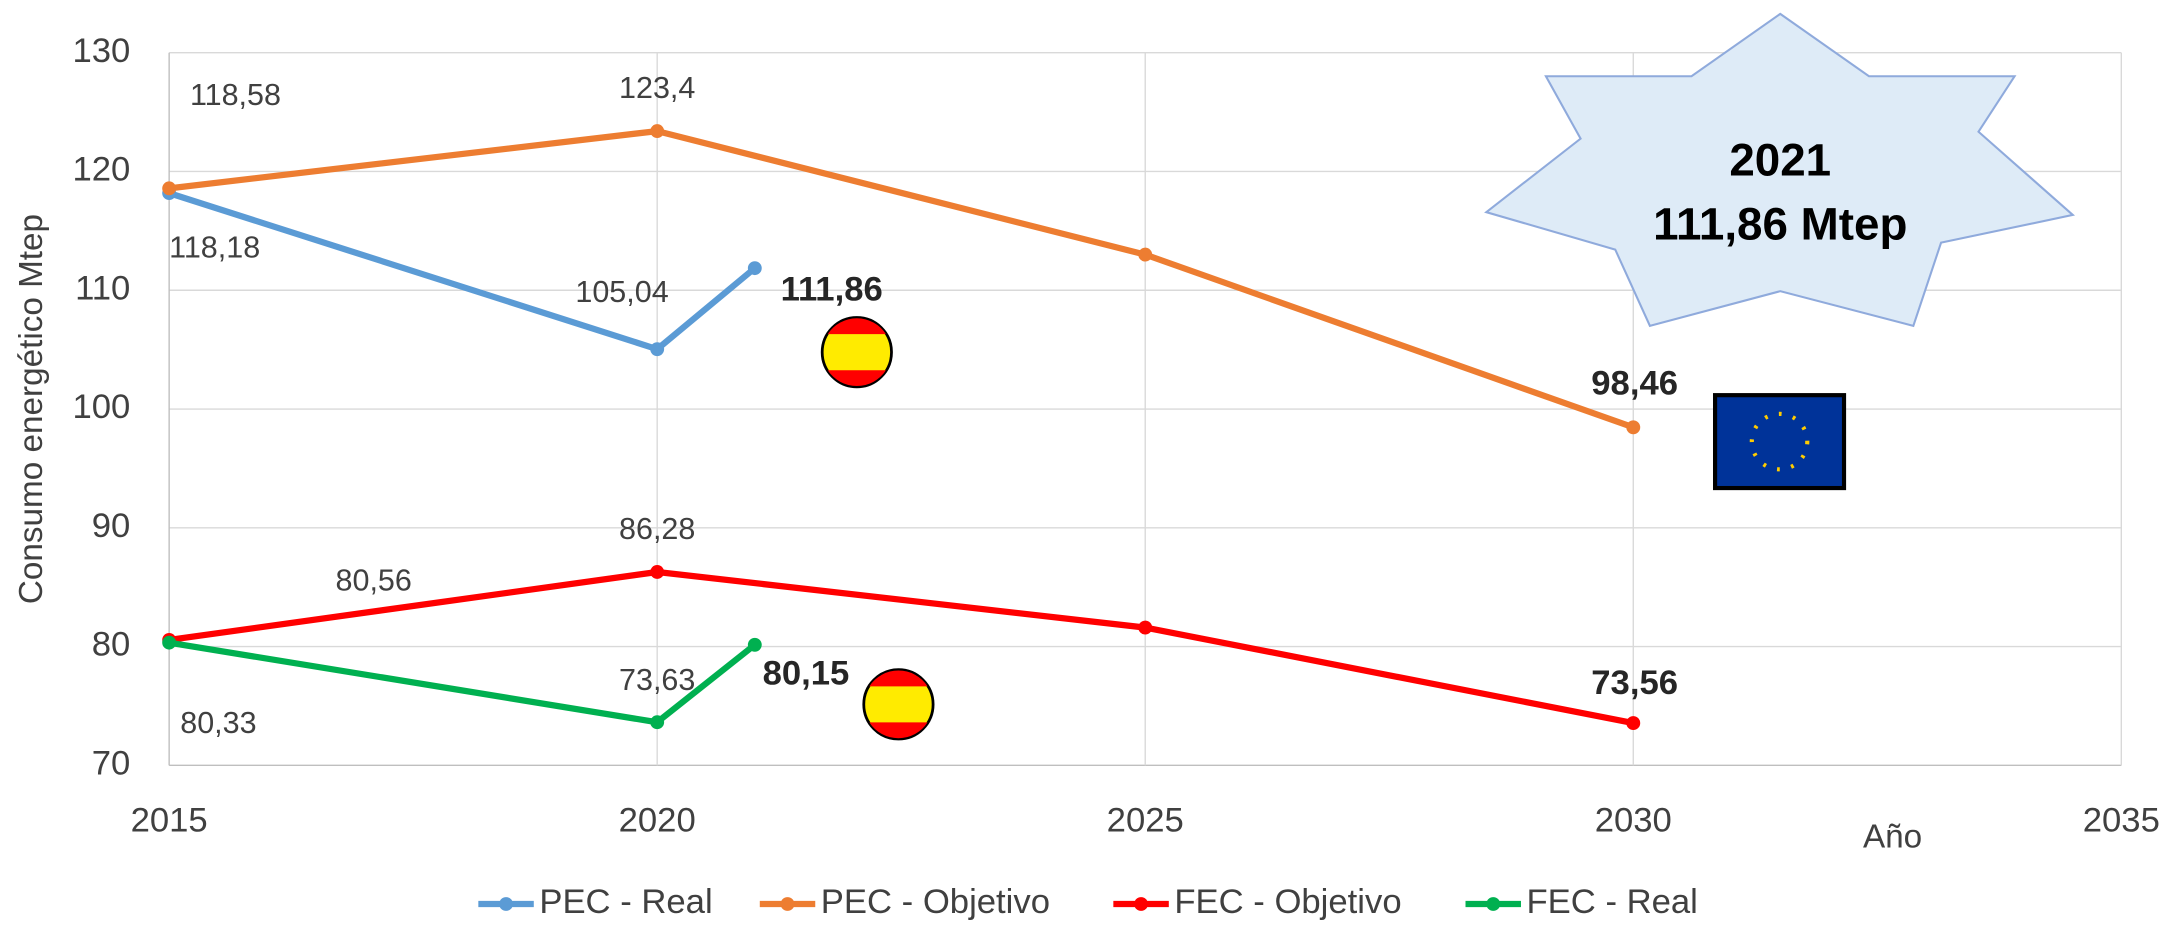 This screenshot has width=2174, height=928. Describe the element at coordinates (2121, 820) in the screenshot. I see `x-tick-label: 2035` at that location.